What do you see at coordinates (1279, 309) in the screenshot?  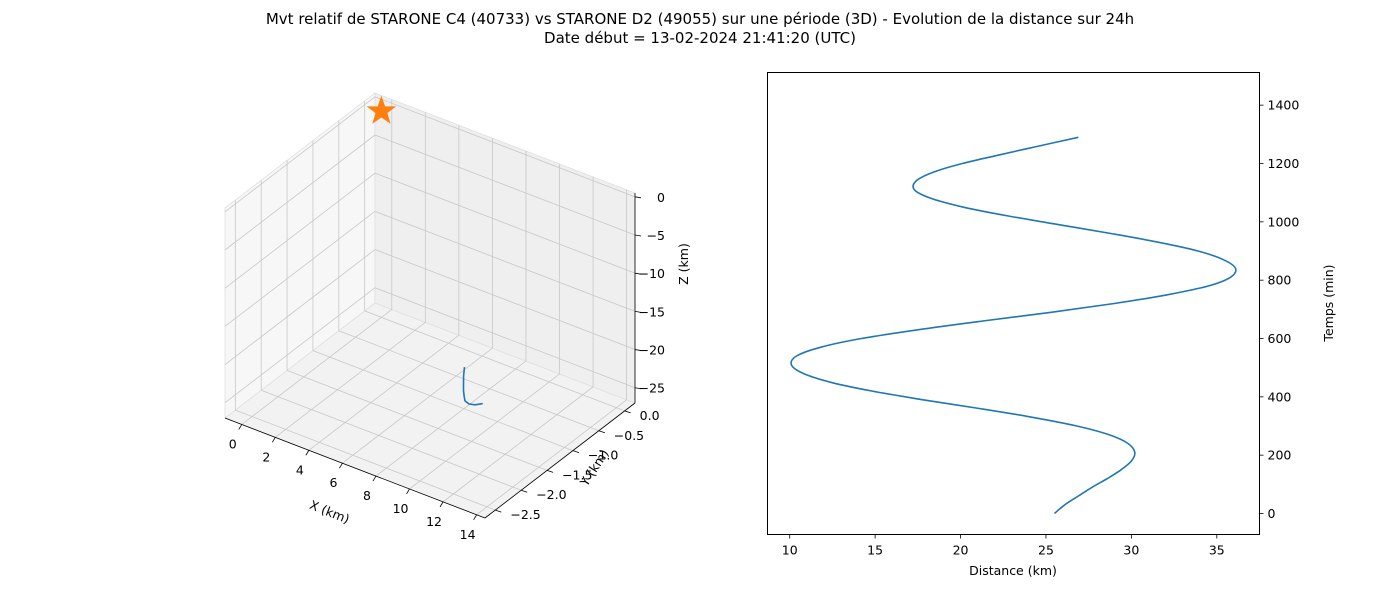 I see `y-ticks: 0 200 400 600 800 1000 1200 1400` at bounding box center [1279, 309].